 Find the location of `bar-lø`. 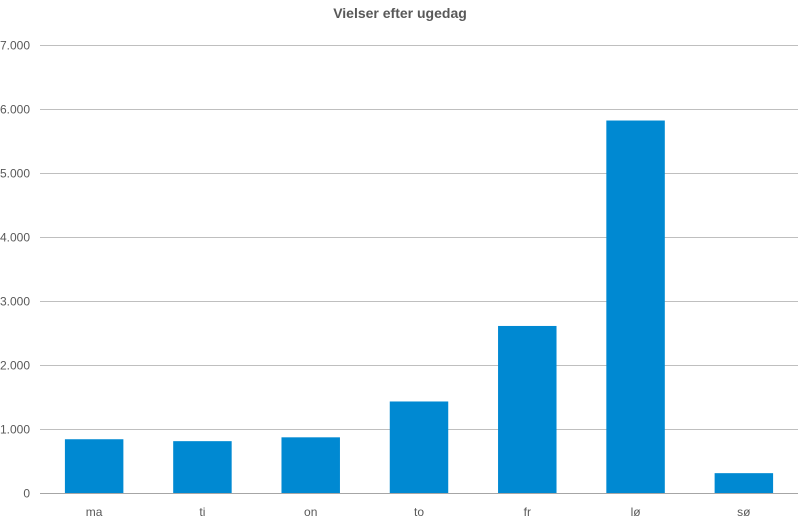

bar-lø is located at coordinates (635, 307).